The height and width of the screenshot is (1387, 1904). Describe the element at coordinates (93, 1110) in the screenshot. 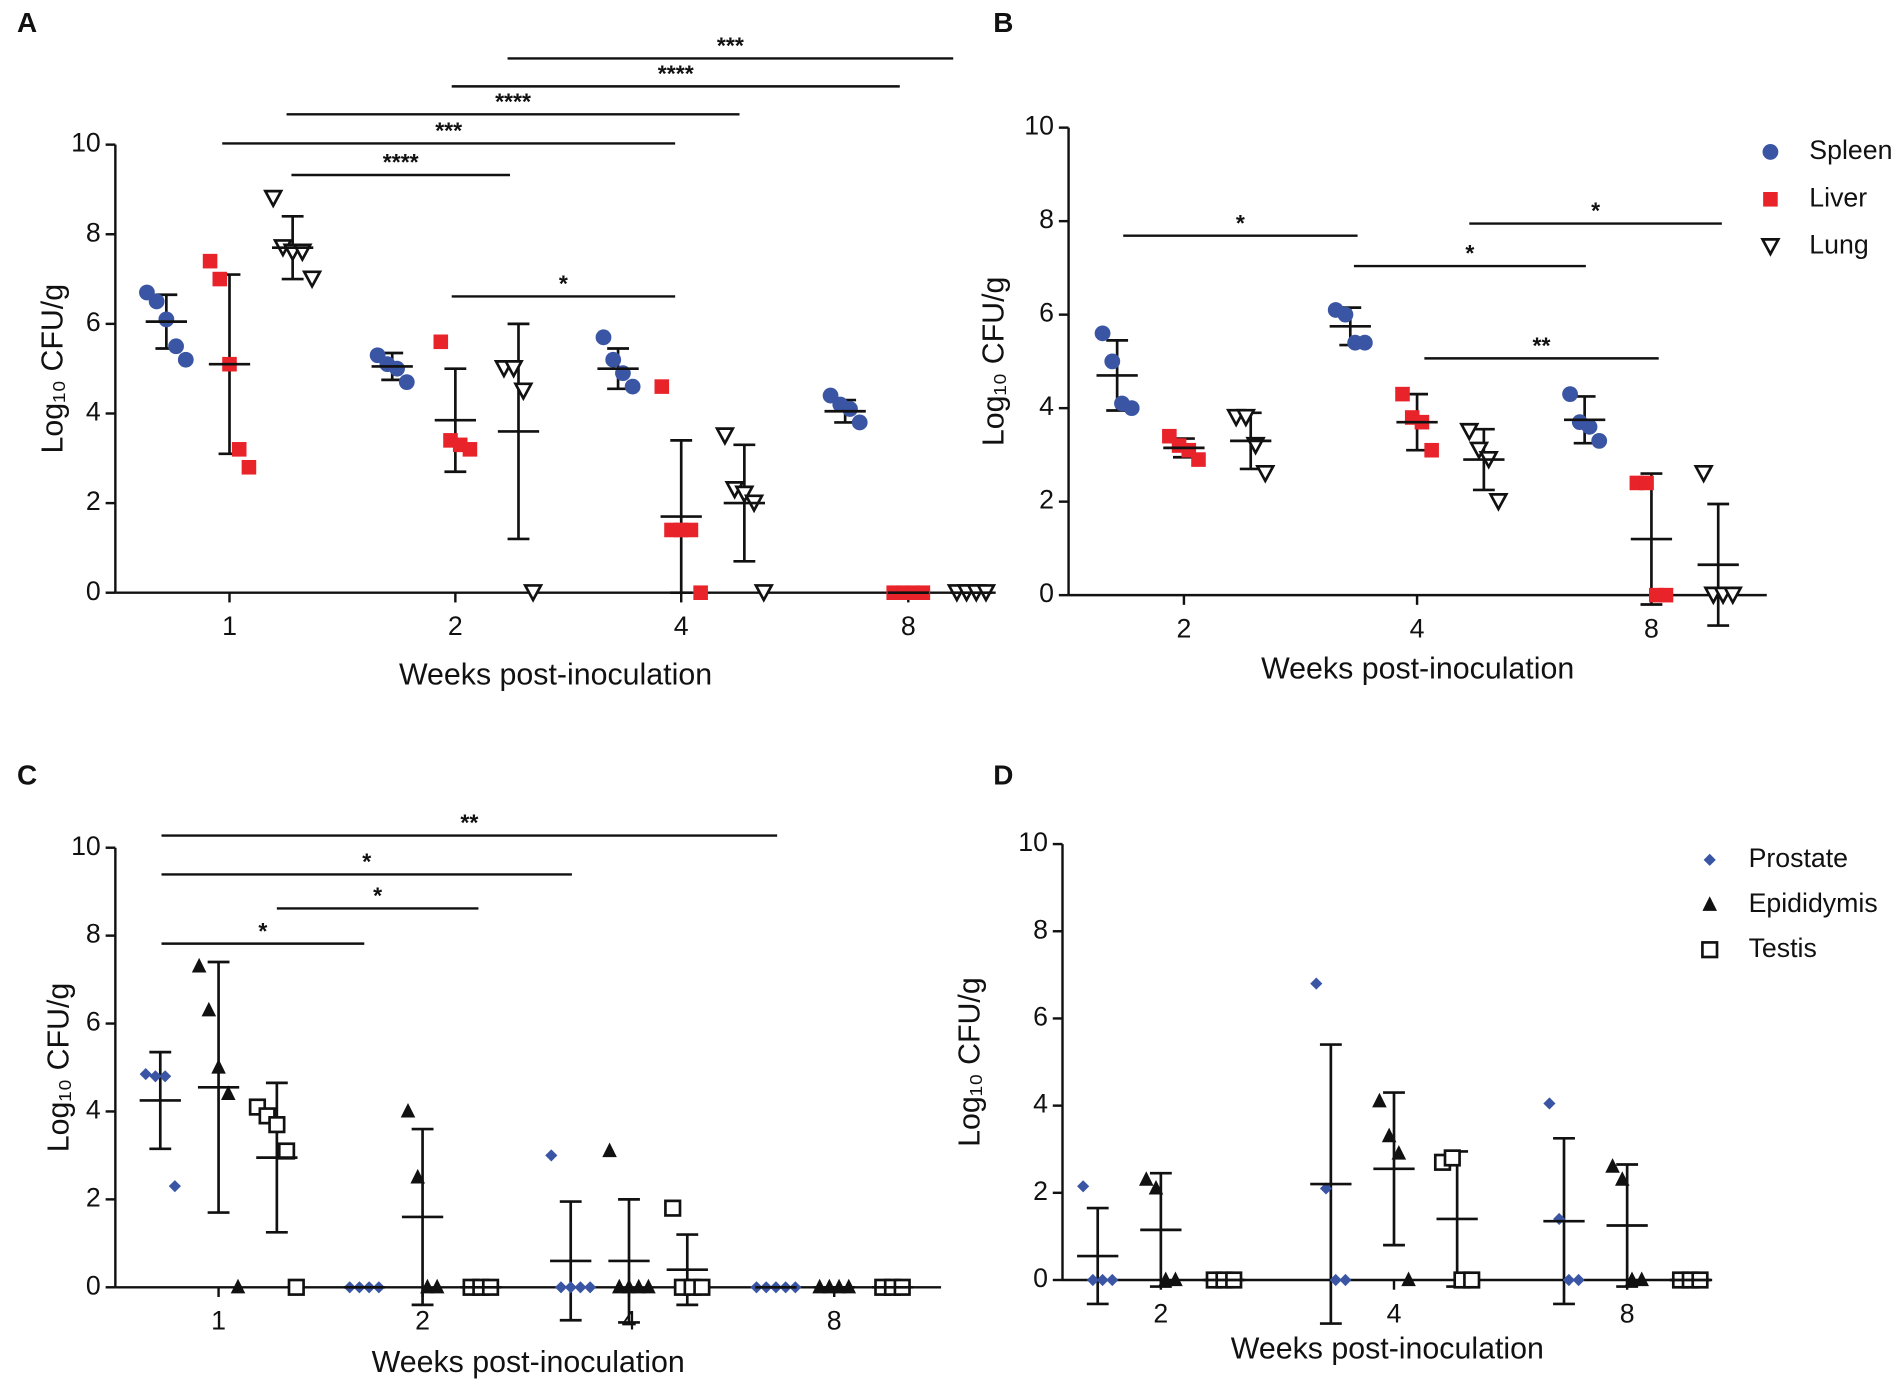

I see `y-tick-label: 4` at that location.